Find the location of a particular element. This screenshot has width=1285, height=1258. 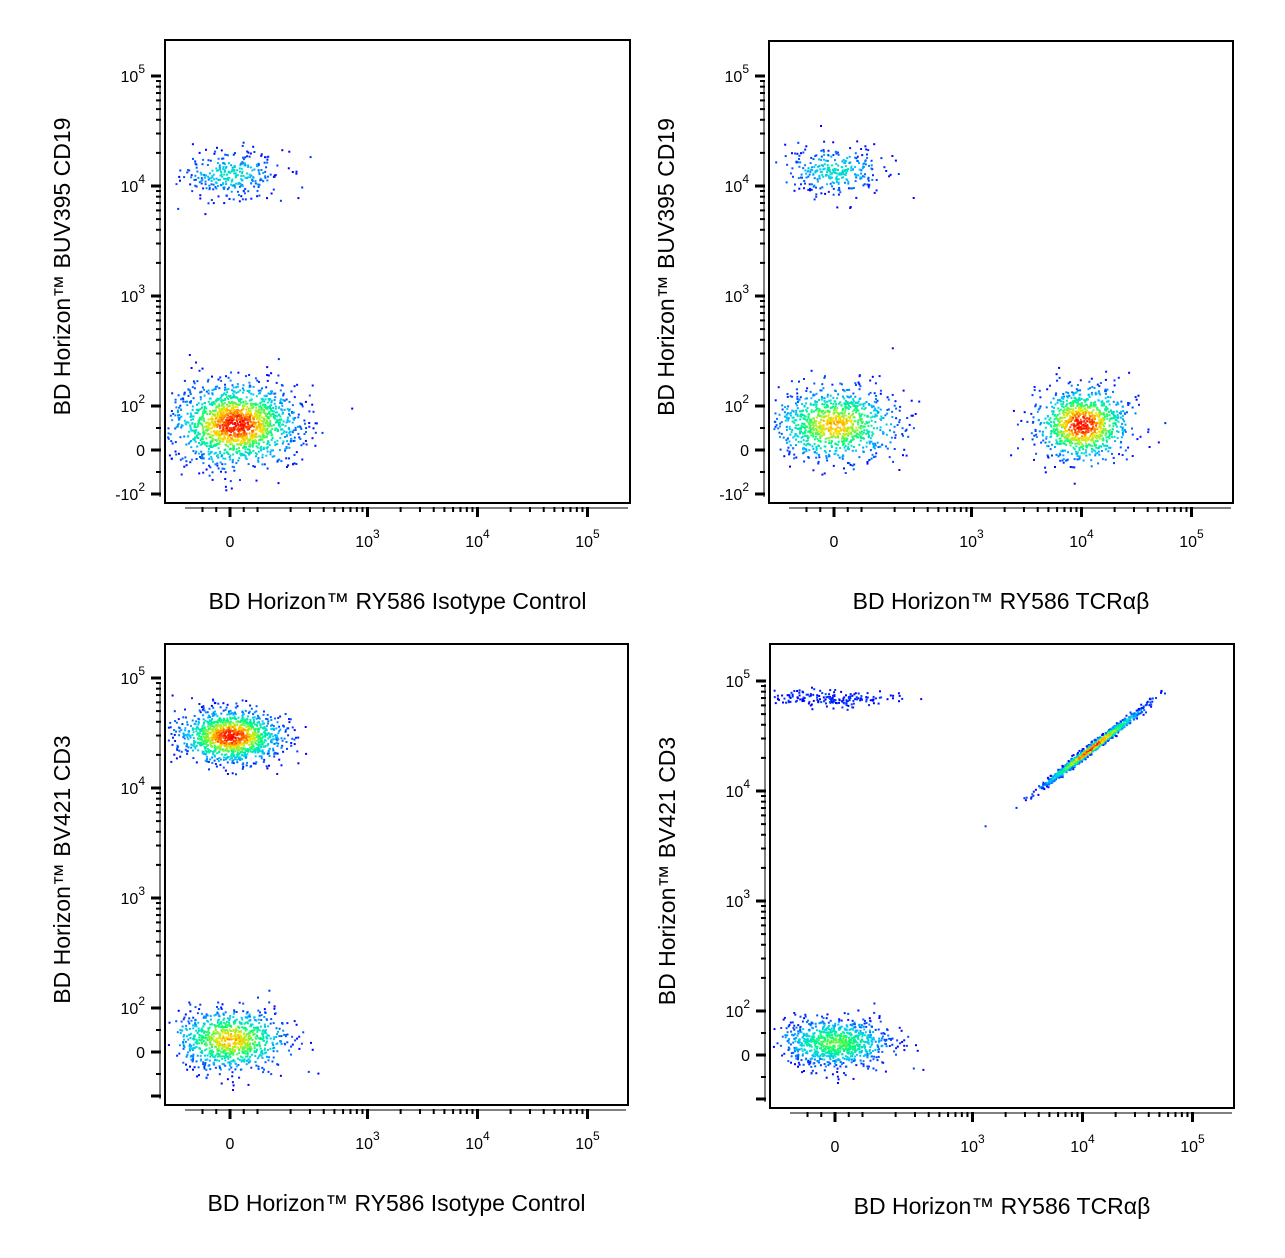

x-axis-label: BD Horizon™ RY586 Isotype Control is located at coordinates (398, 601).